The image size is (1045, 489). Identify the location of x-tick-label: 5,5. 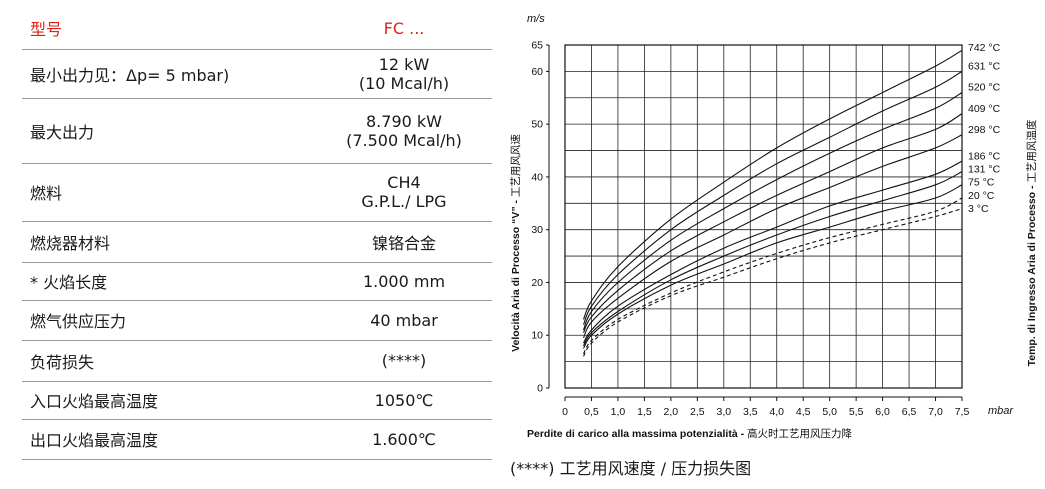
(856, 412).